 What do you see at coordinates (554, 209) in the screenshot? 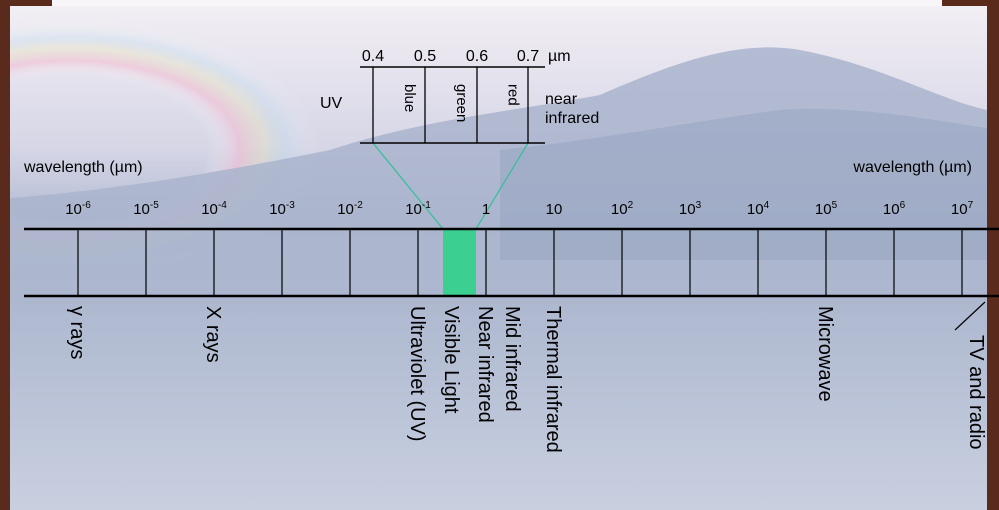
I see `tick-label: 10` at bounding box center [554, 209].